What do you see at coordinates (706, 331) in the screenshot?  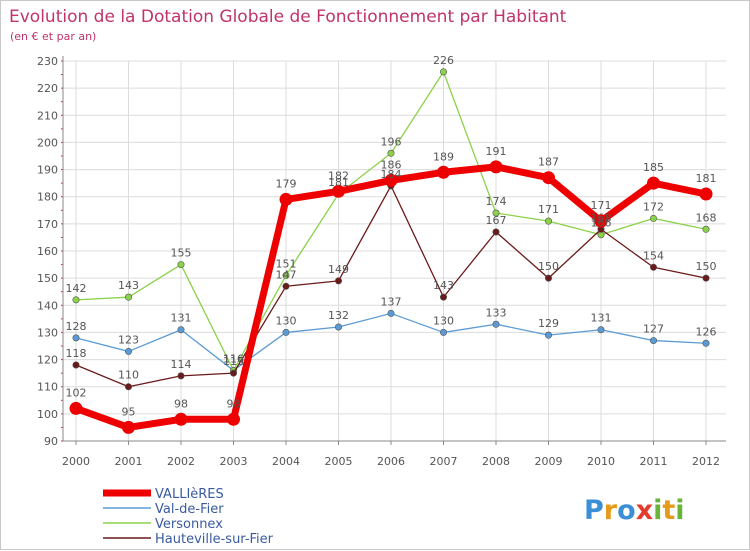 I see `data-label-Val-de-Fier-2012: 126` at bounding box center [706, 331].